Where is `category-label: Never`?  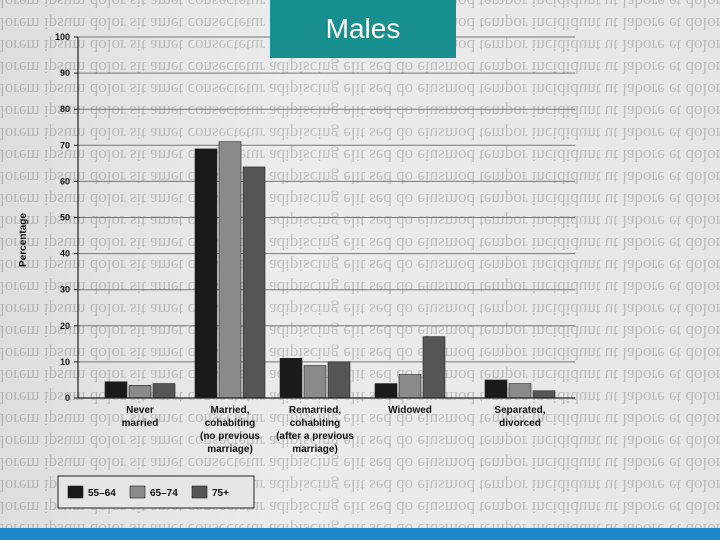
category-label: Never is located at coordinates (140, 410).